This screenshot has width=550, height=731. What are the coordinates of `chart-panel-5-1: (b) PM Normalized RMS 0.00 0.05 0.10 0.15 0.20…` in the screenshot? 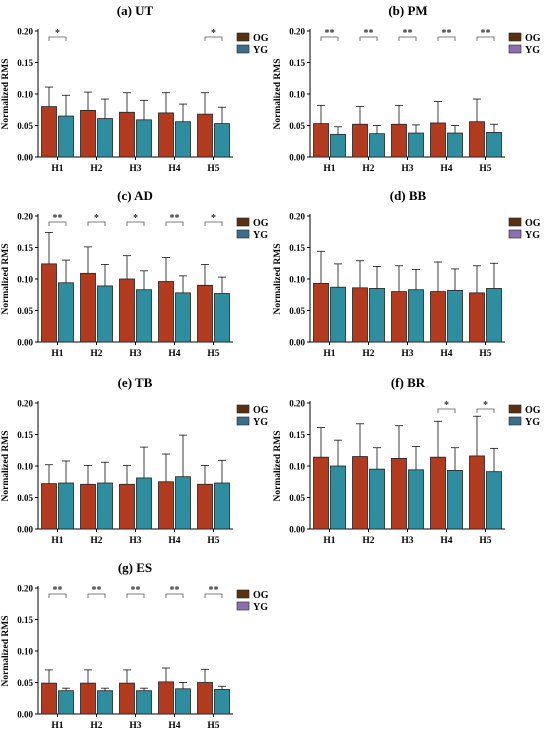 It's located at (407, 88).